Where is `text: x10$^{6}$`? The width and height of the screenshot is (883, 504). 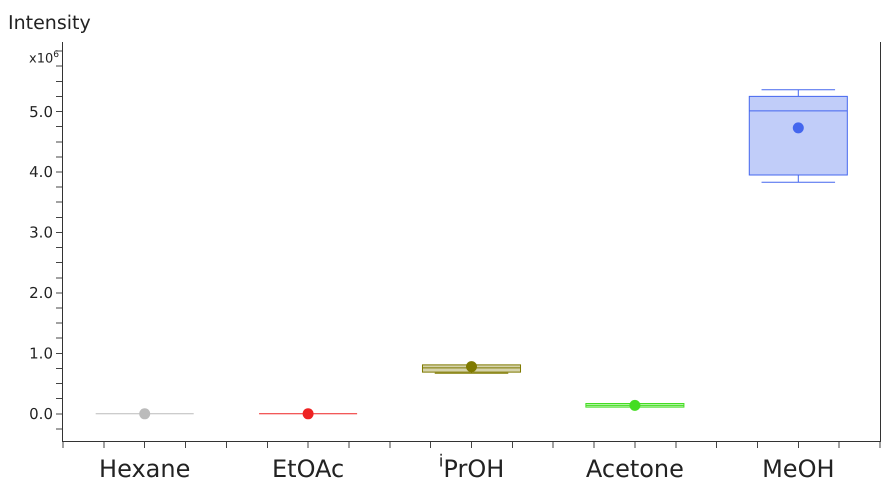
text: x10$^{6}$ is located at coordinates (44, 58).